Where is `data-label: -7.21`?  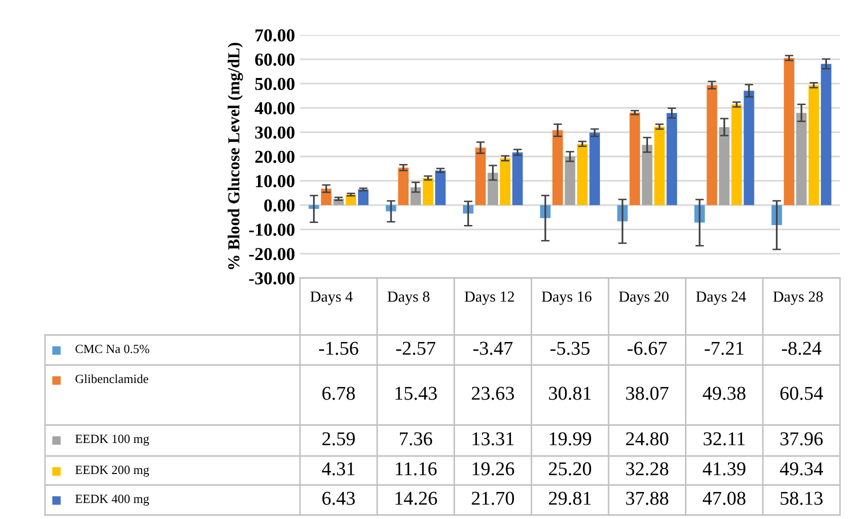
data-label: -7.21 is located at coordinates (724, 348).